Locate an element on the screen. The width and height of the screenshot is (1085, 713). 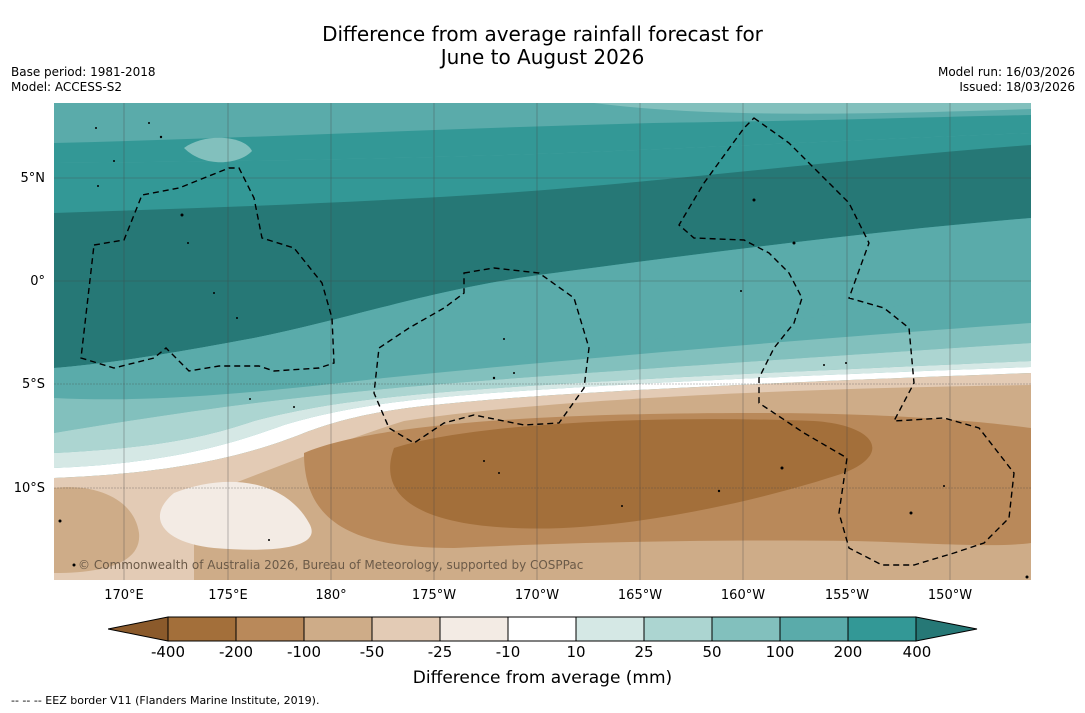
colorbar-label: 10 is located at coordinates (576, 652).